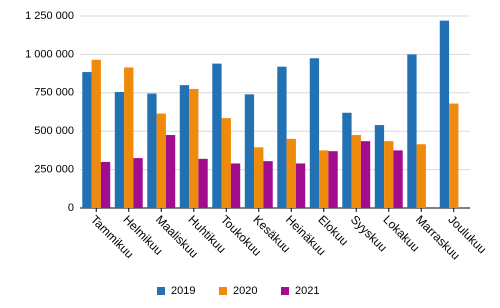 The image size is (500, 308). I want to click on y-tick-label: 1 250 000, so click(49, 16).